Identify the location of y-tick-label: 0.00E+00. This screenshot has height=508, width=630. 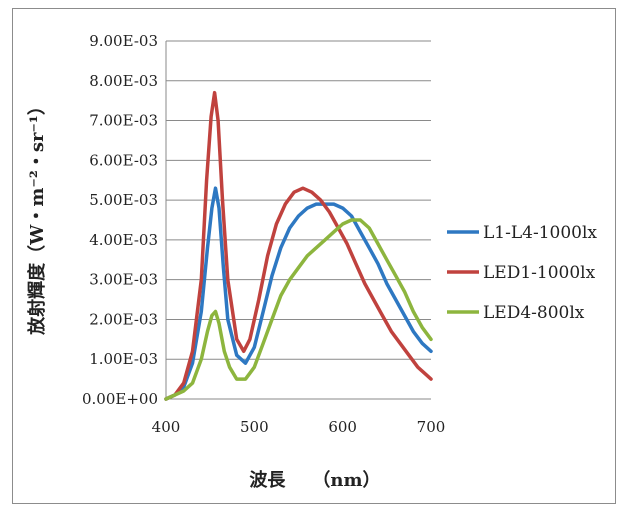
(120, 399).